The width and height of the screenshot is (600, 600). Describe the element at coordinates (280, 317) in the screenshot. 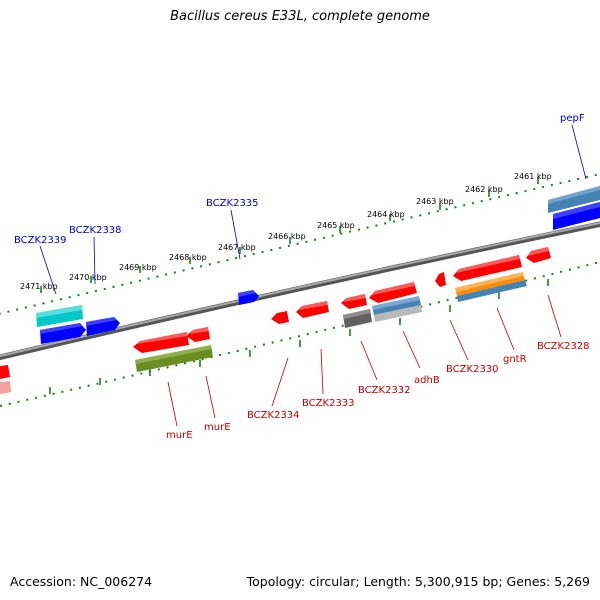

I see `gene-BCZK2334` at that location.